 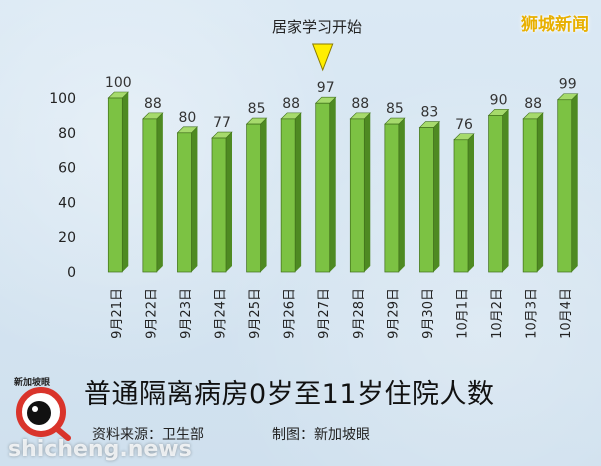 What do you see at coordinates (43, 414) in the screenshot?
I see `logo-eye-icon` at bounding box center [43, 414].